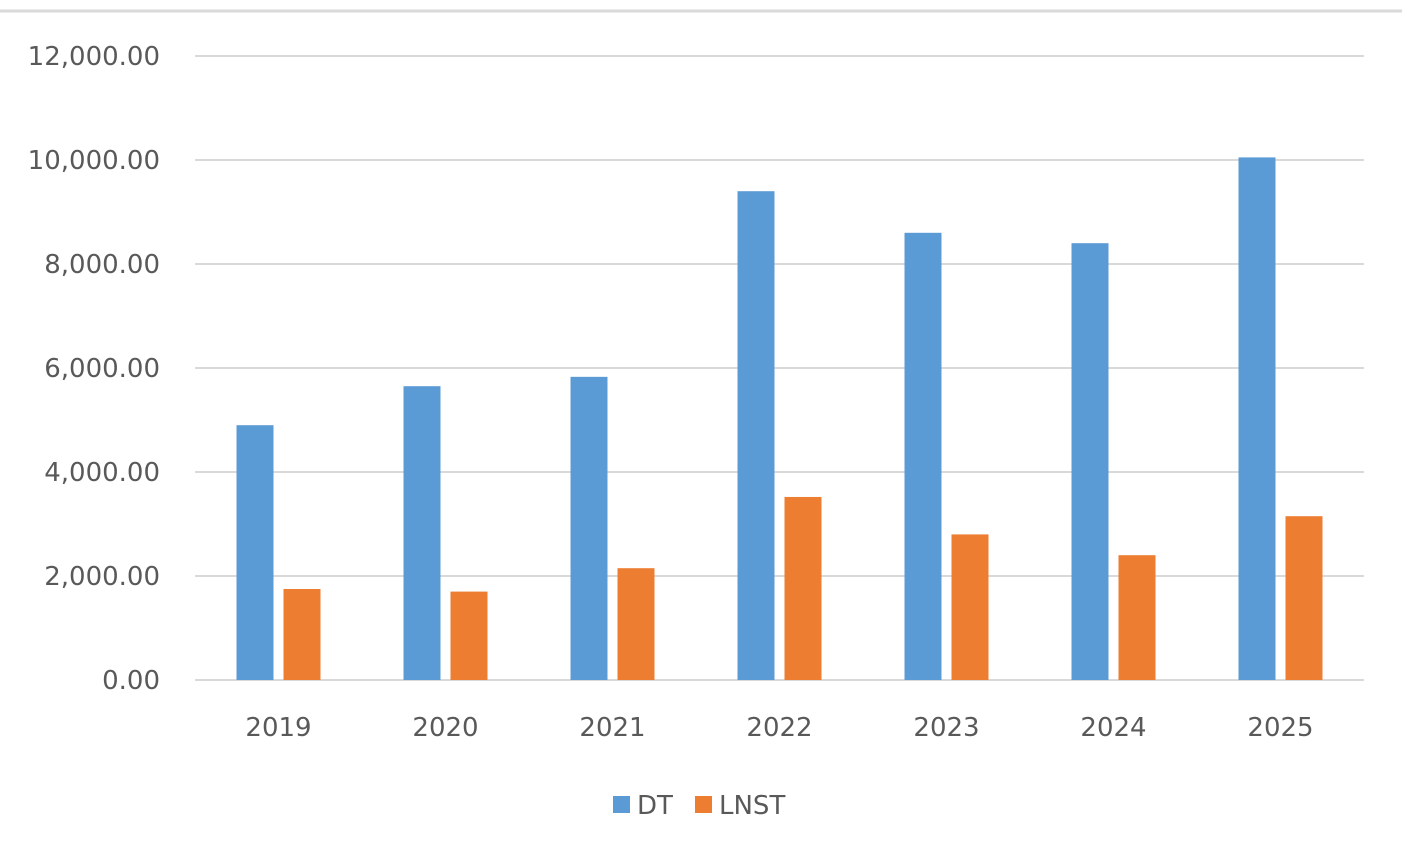  I want to click on legend-label-lnst: LNST, so click(752, 806).